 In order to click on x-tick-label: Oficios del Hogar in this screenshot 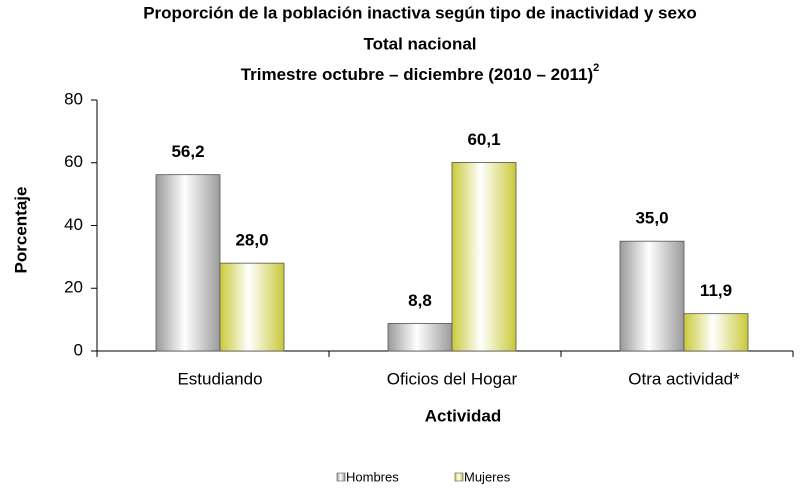, I will do `click(452, 378)`.